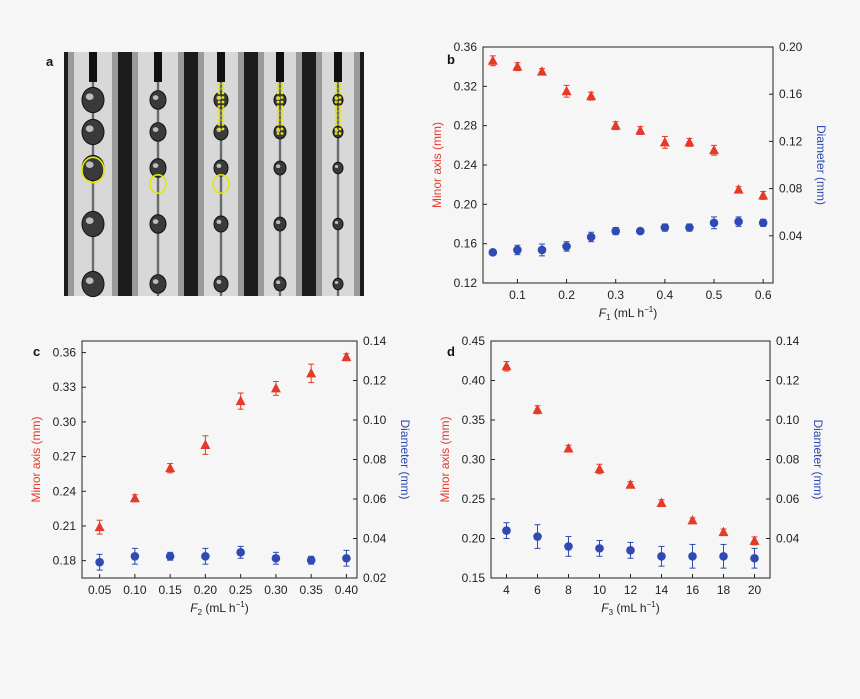 The height and width of the screenshot is (699, 860). Describe the element at coordinates (788, 460) in the screenshot. I see `y-right-tick-label: 0.08` at that location.